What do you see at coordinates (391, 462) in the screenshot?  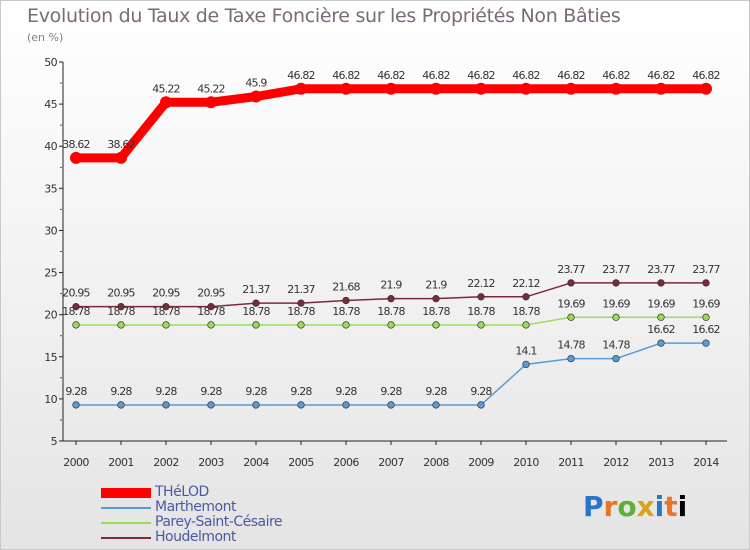 I see `x-tick-label: 2007` at bounding box center [391, 462].